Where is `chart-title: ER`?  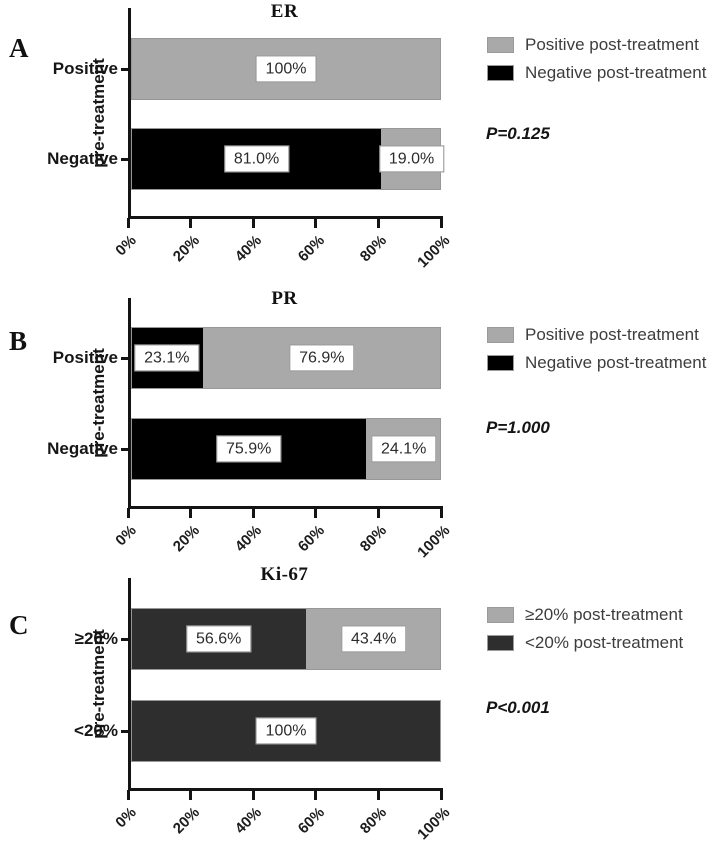
chart-title: ER is located at coordinates (284, 11).